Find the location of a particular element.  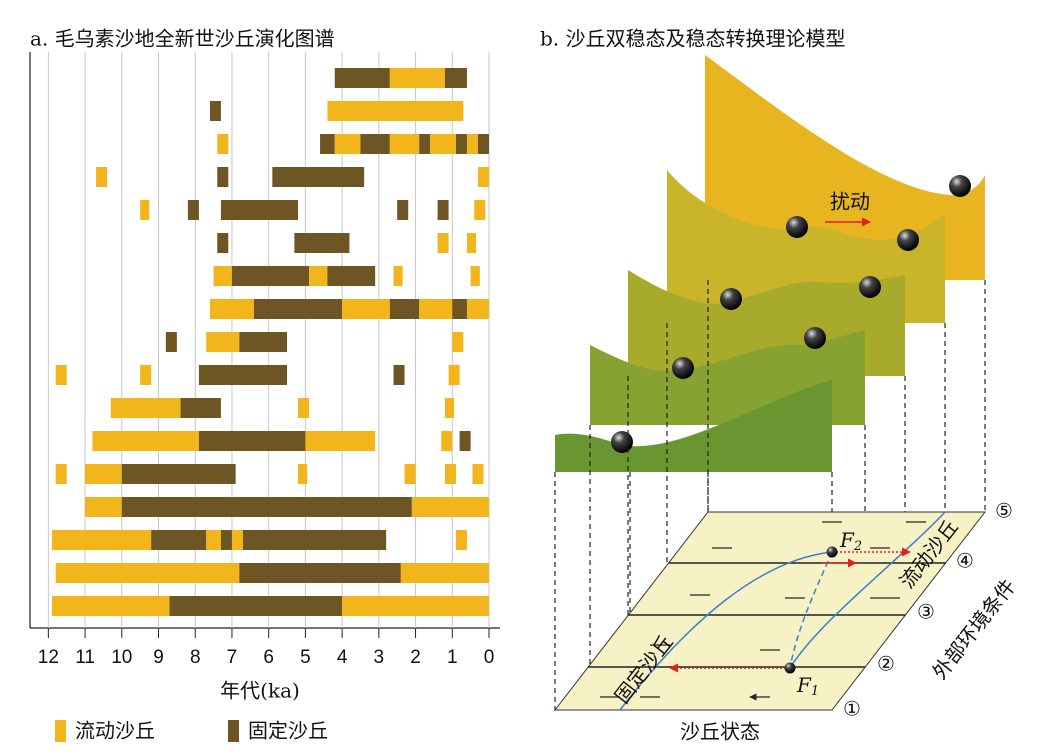

x-tick-label: 7 is located at coordinates (232, 657).